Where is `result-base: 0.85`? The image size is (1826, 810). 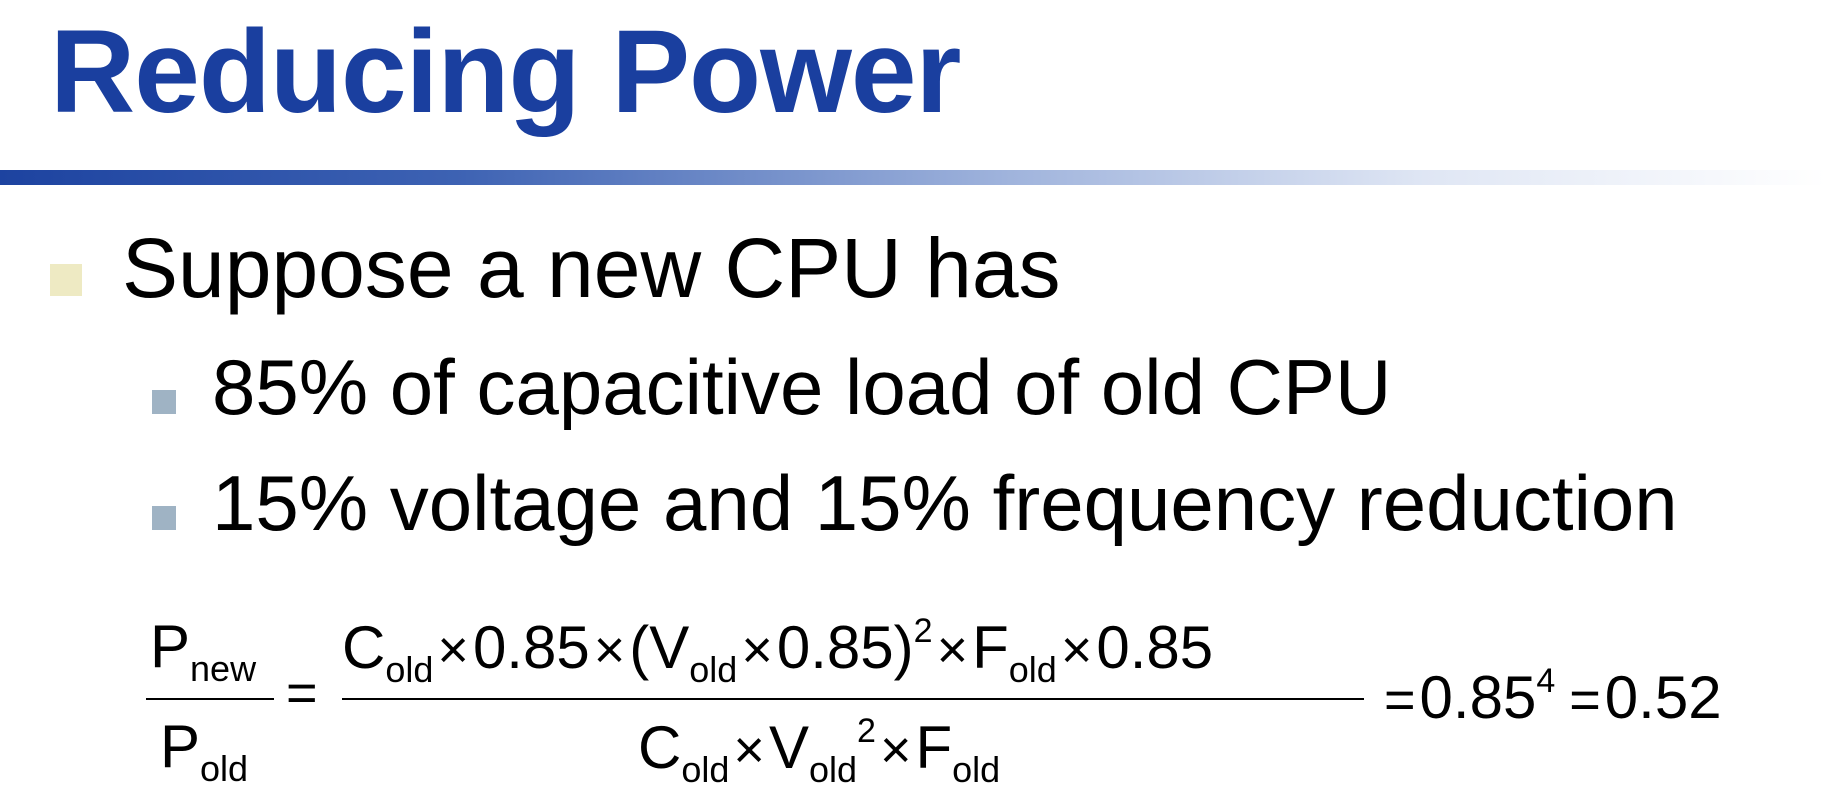
result-base: 0.85 is located at coordinates (1478, 697).